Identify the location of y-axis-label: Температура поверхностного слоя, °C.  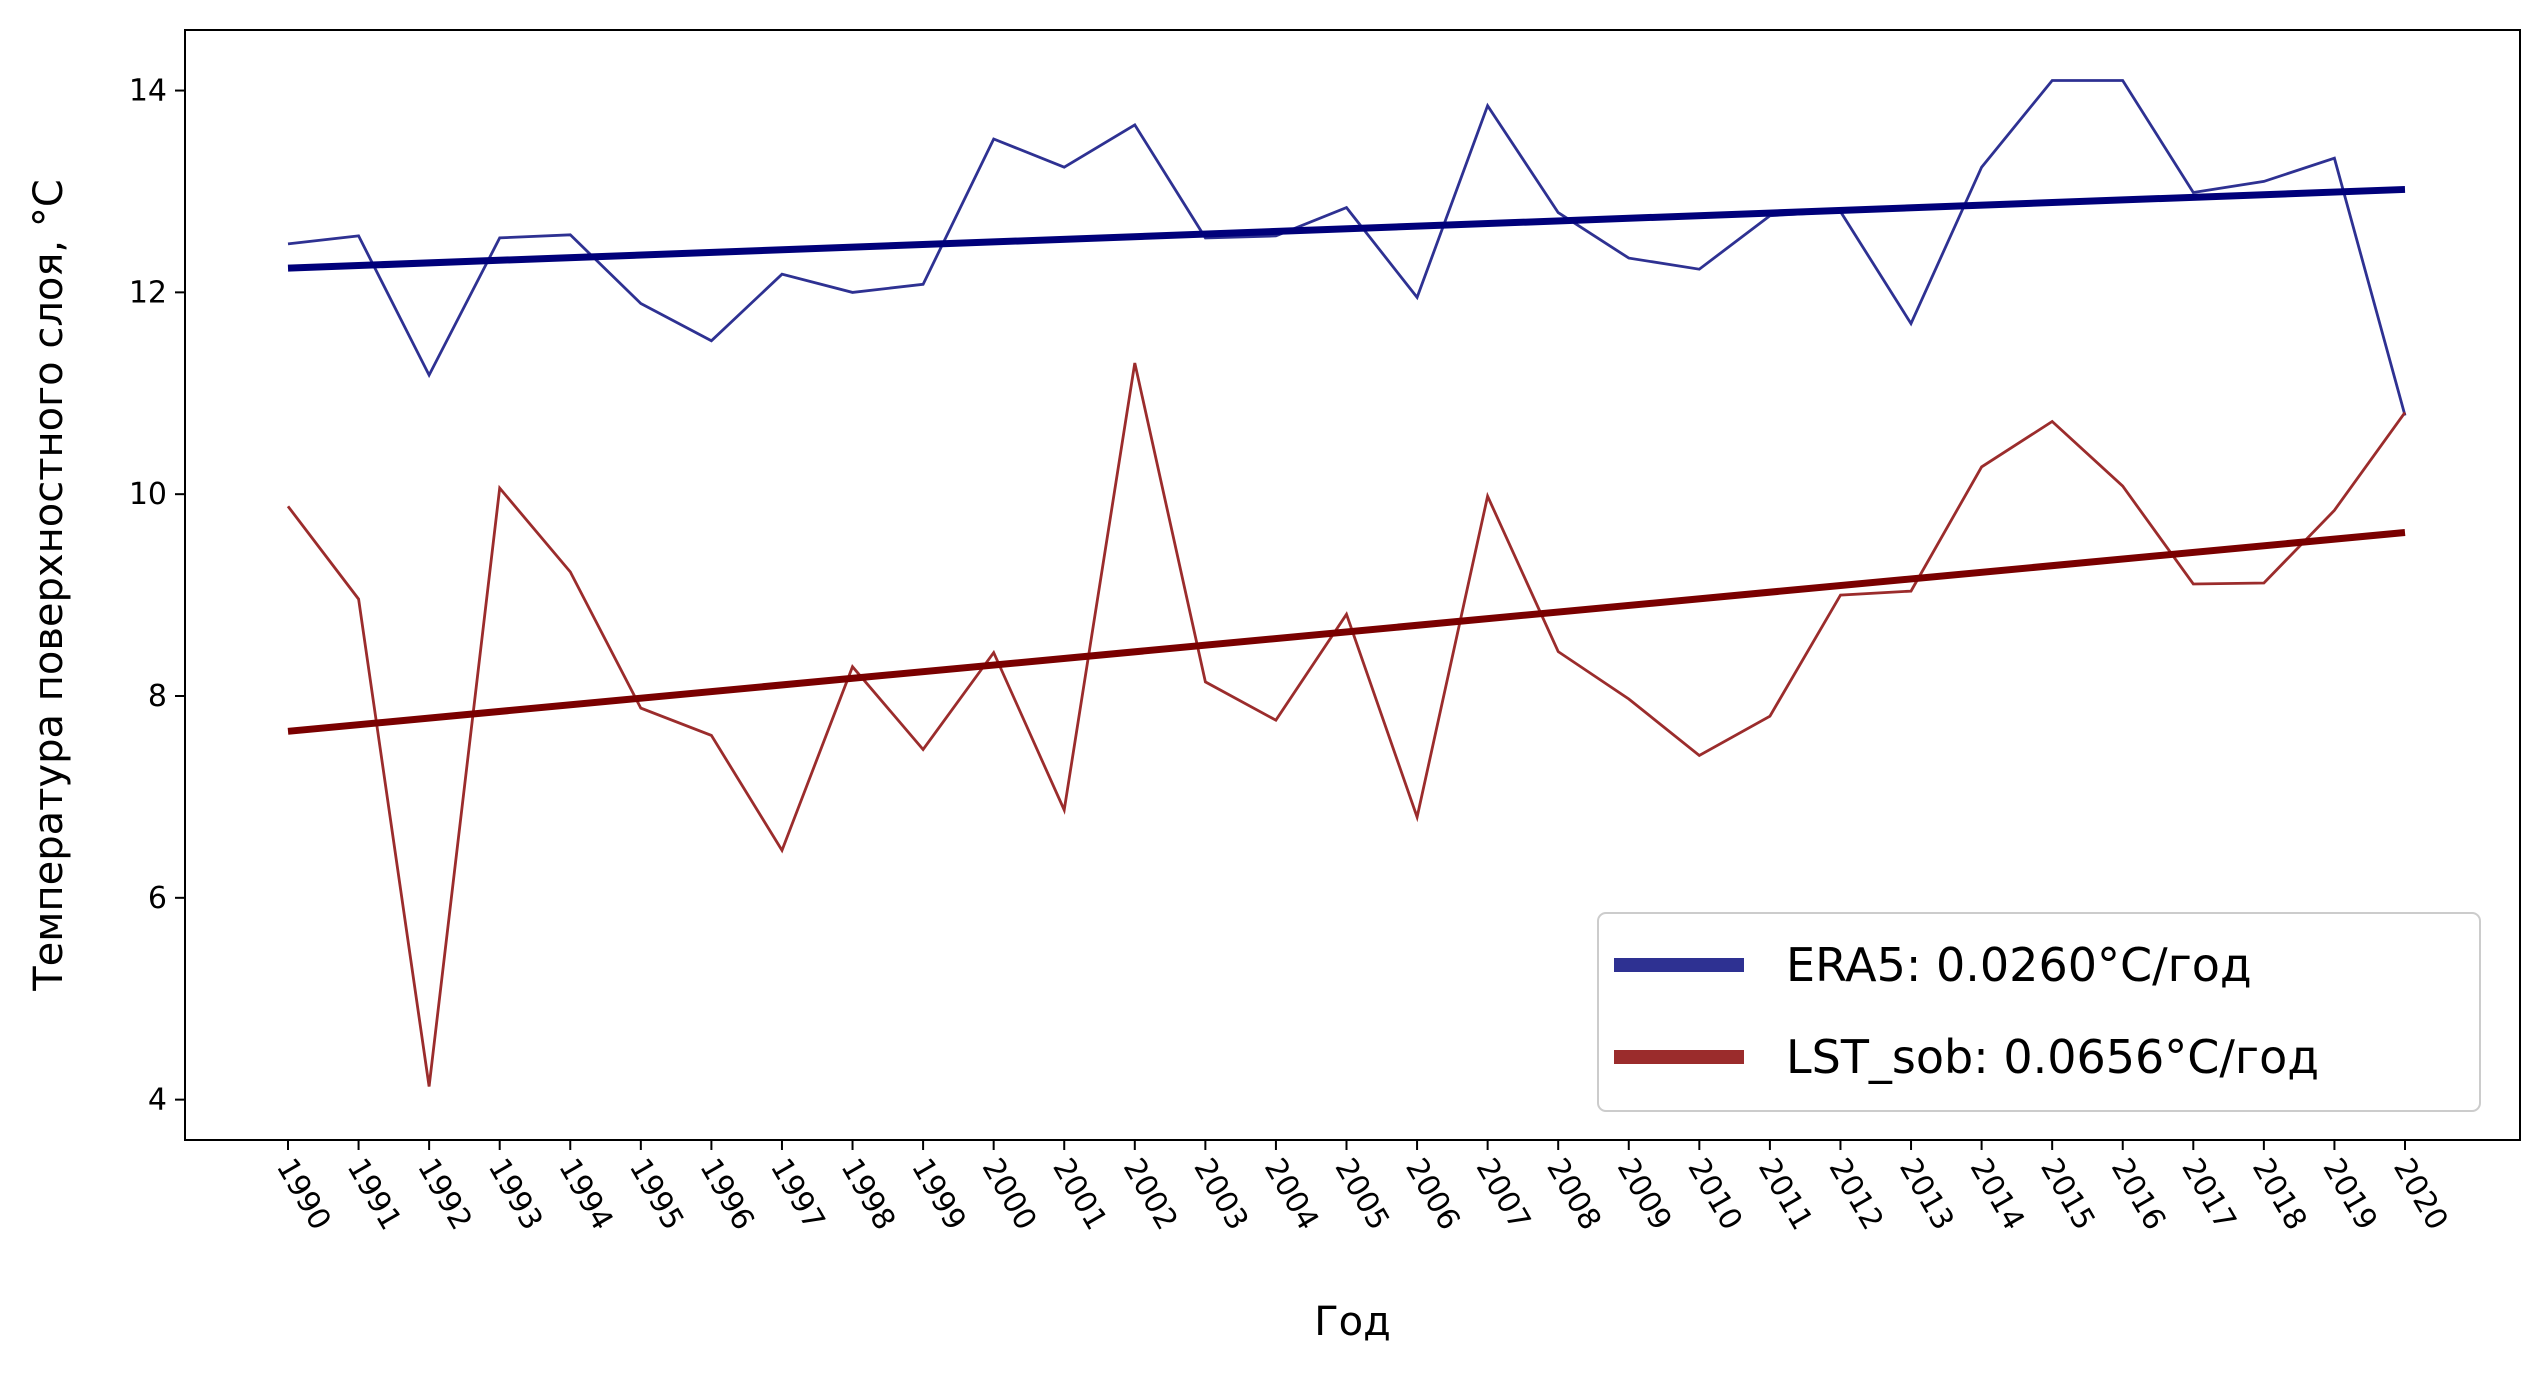
(49, 585).